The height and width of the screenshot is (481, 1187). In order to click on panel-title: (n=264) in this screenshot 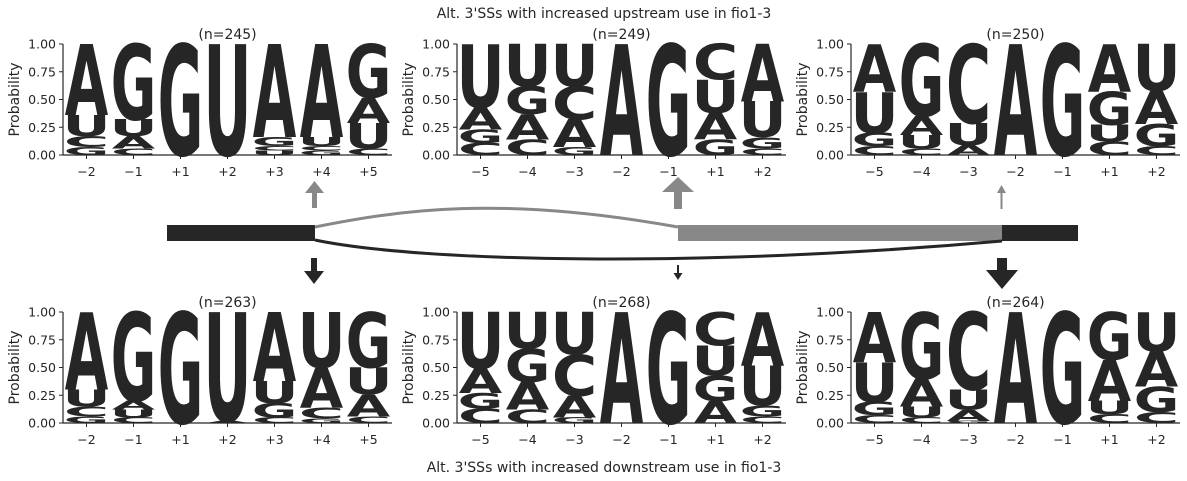, I will do `click(1015, 303)`.